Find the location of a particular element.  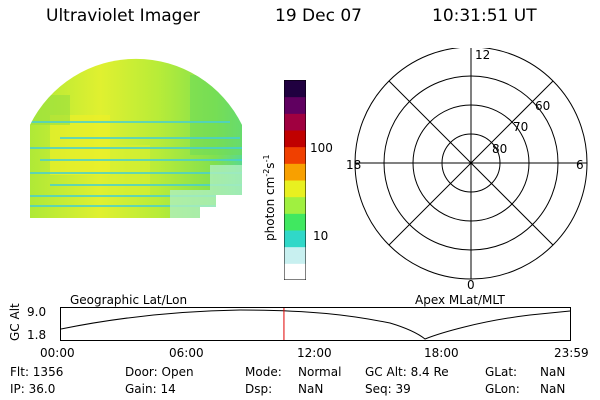

colorbar-tick-10: 10 is located at coordinates (321, 236).